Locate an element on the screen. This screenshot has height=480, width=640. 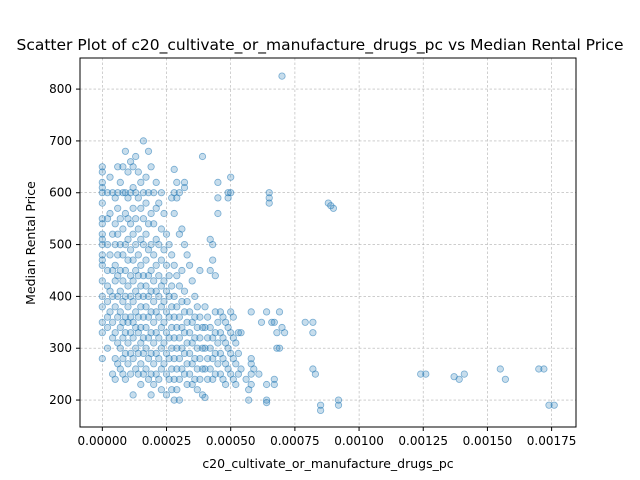
y-axis-ticks: 200 300 400 500 600 700 800 is located at coordinates (64, 244).